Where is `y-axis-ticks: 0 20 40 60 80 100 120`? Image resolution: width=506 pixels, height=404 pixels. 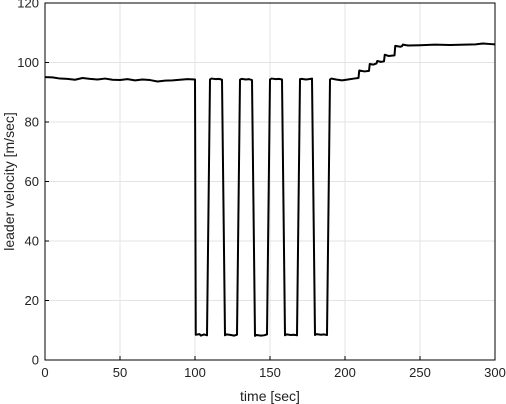
y-axis-ticks: 0 20 40 60 80 100 120 is located at coordinates (33, 184).